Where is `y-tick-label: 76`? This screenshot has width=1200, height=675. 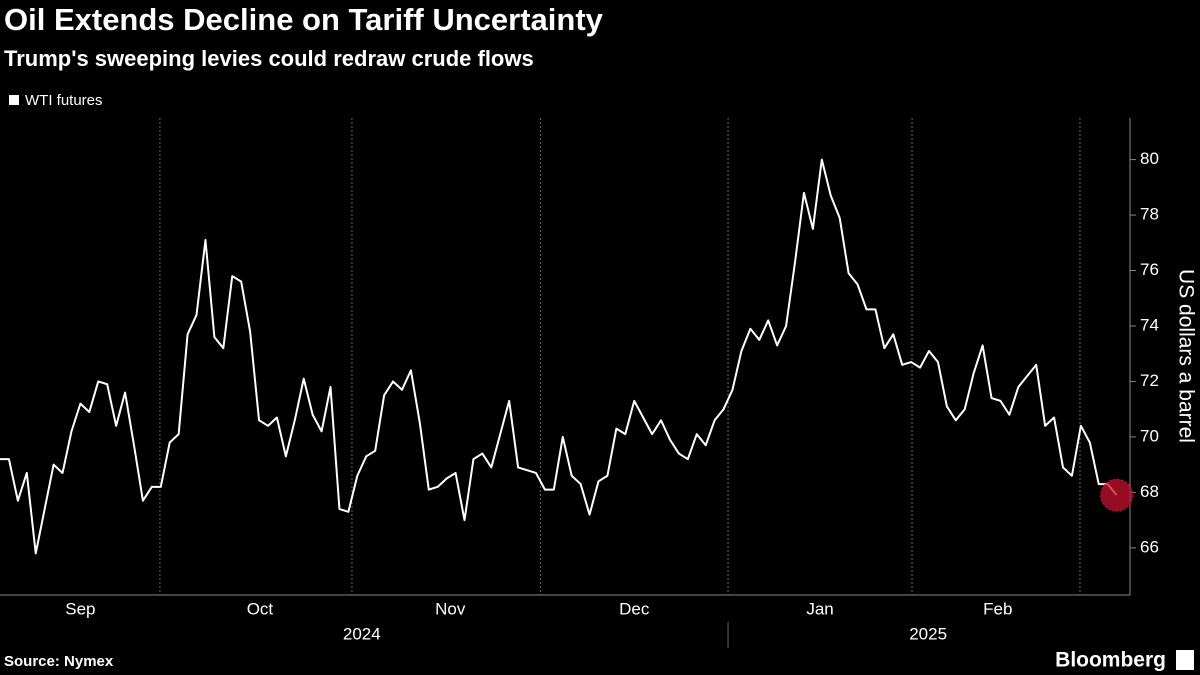 y-tick-label: 76 is located at coordinates (1149, 269).